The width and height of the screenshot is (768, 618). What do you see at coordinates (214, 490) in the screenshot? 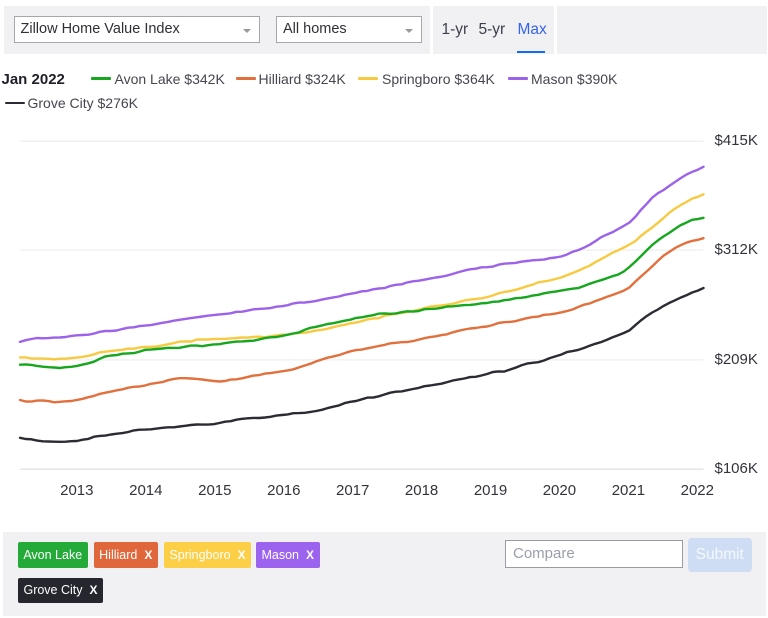
I see `svg-text: 2015` at bounding box center [214, 490].